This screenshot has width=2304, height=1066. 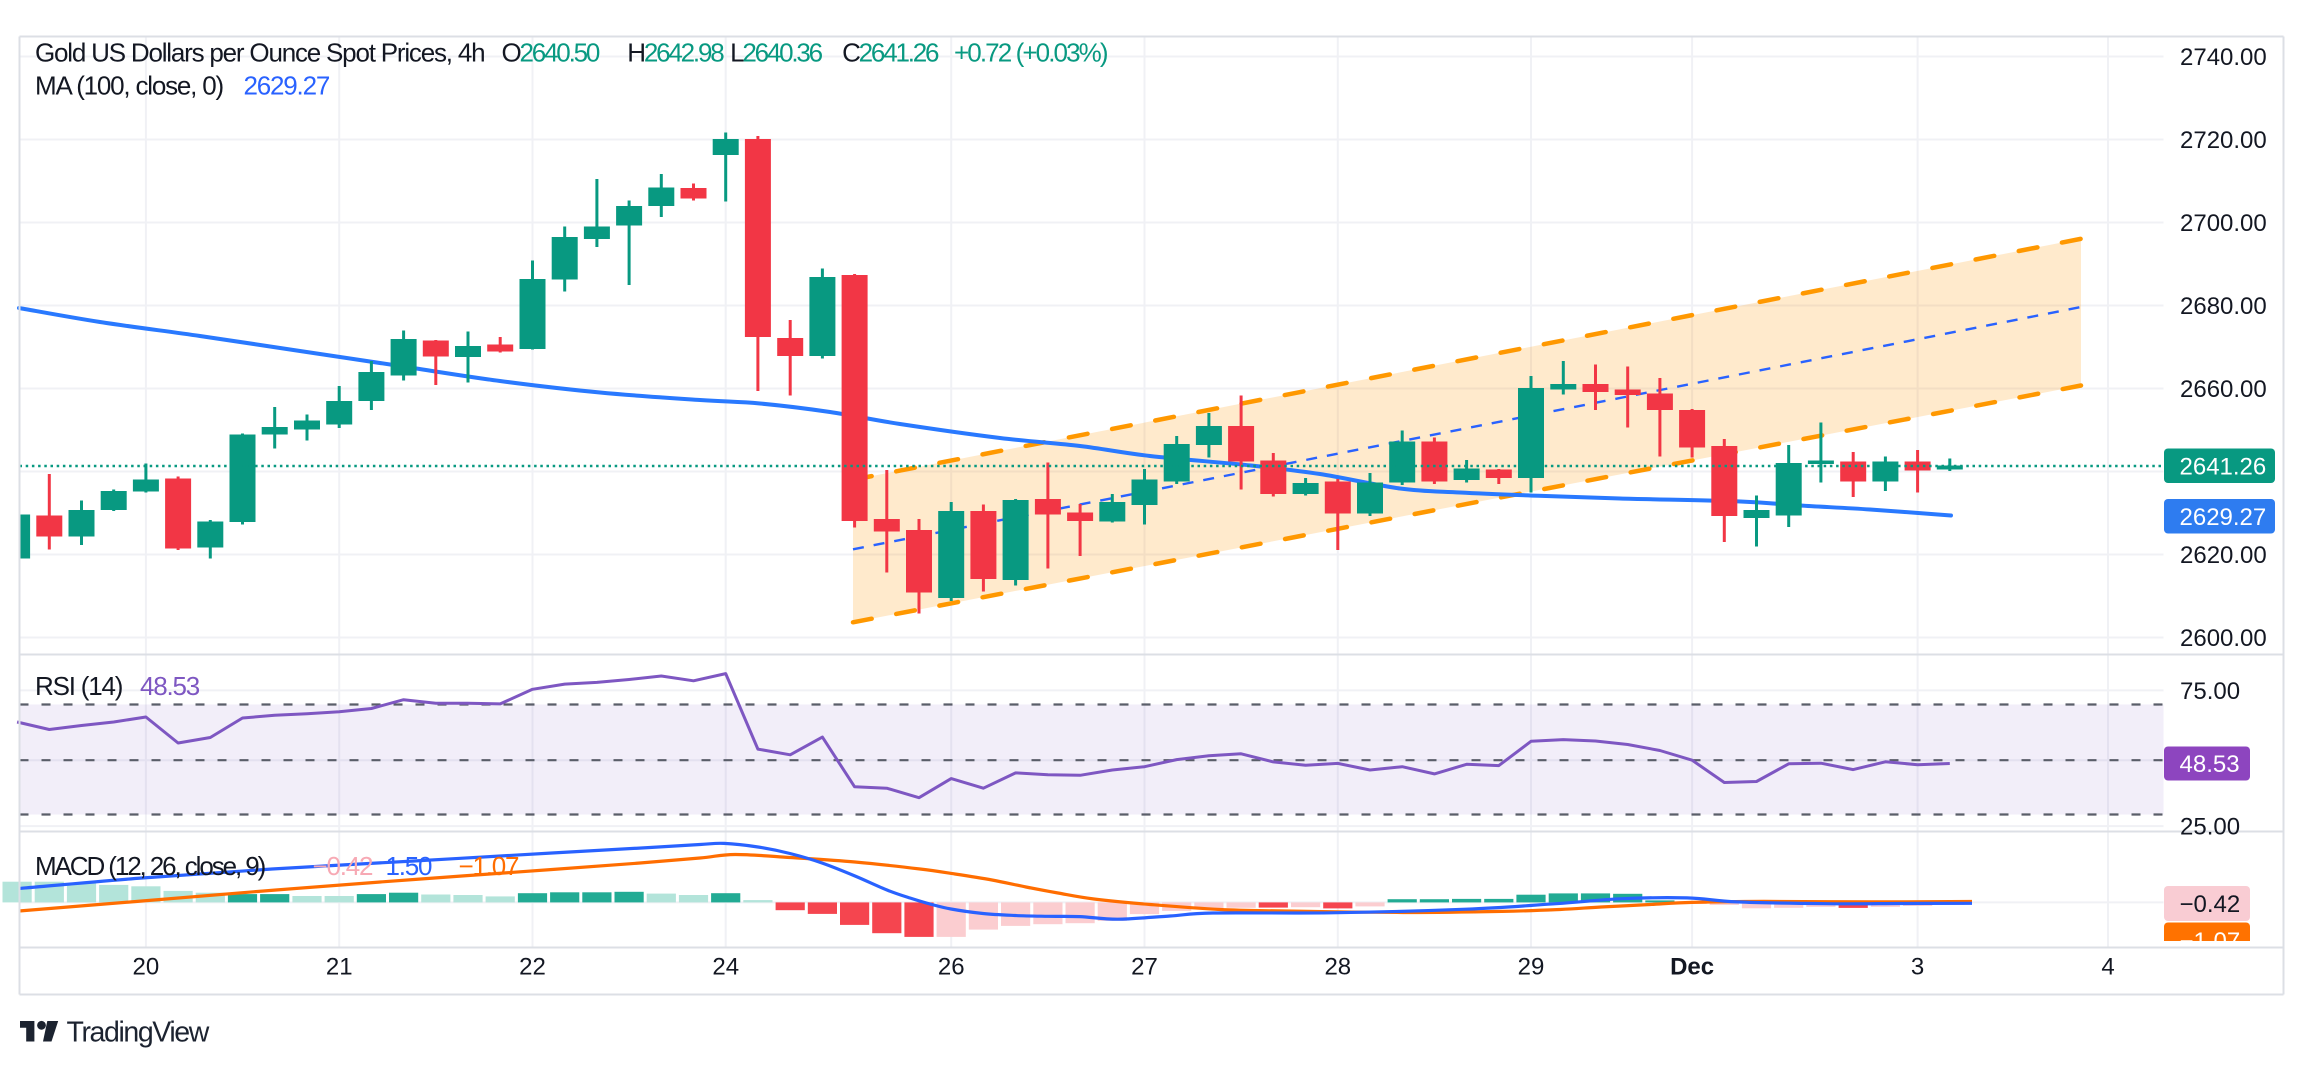 What do you see at coordinates (890, 53) in the screenshot?
I see `svg-text: C2641.26` at bounding box center [890, 53].